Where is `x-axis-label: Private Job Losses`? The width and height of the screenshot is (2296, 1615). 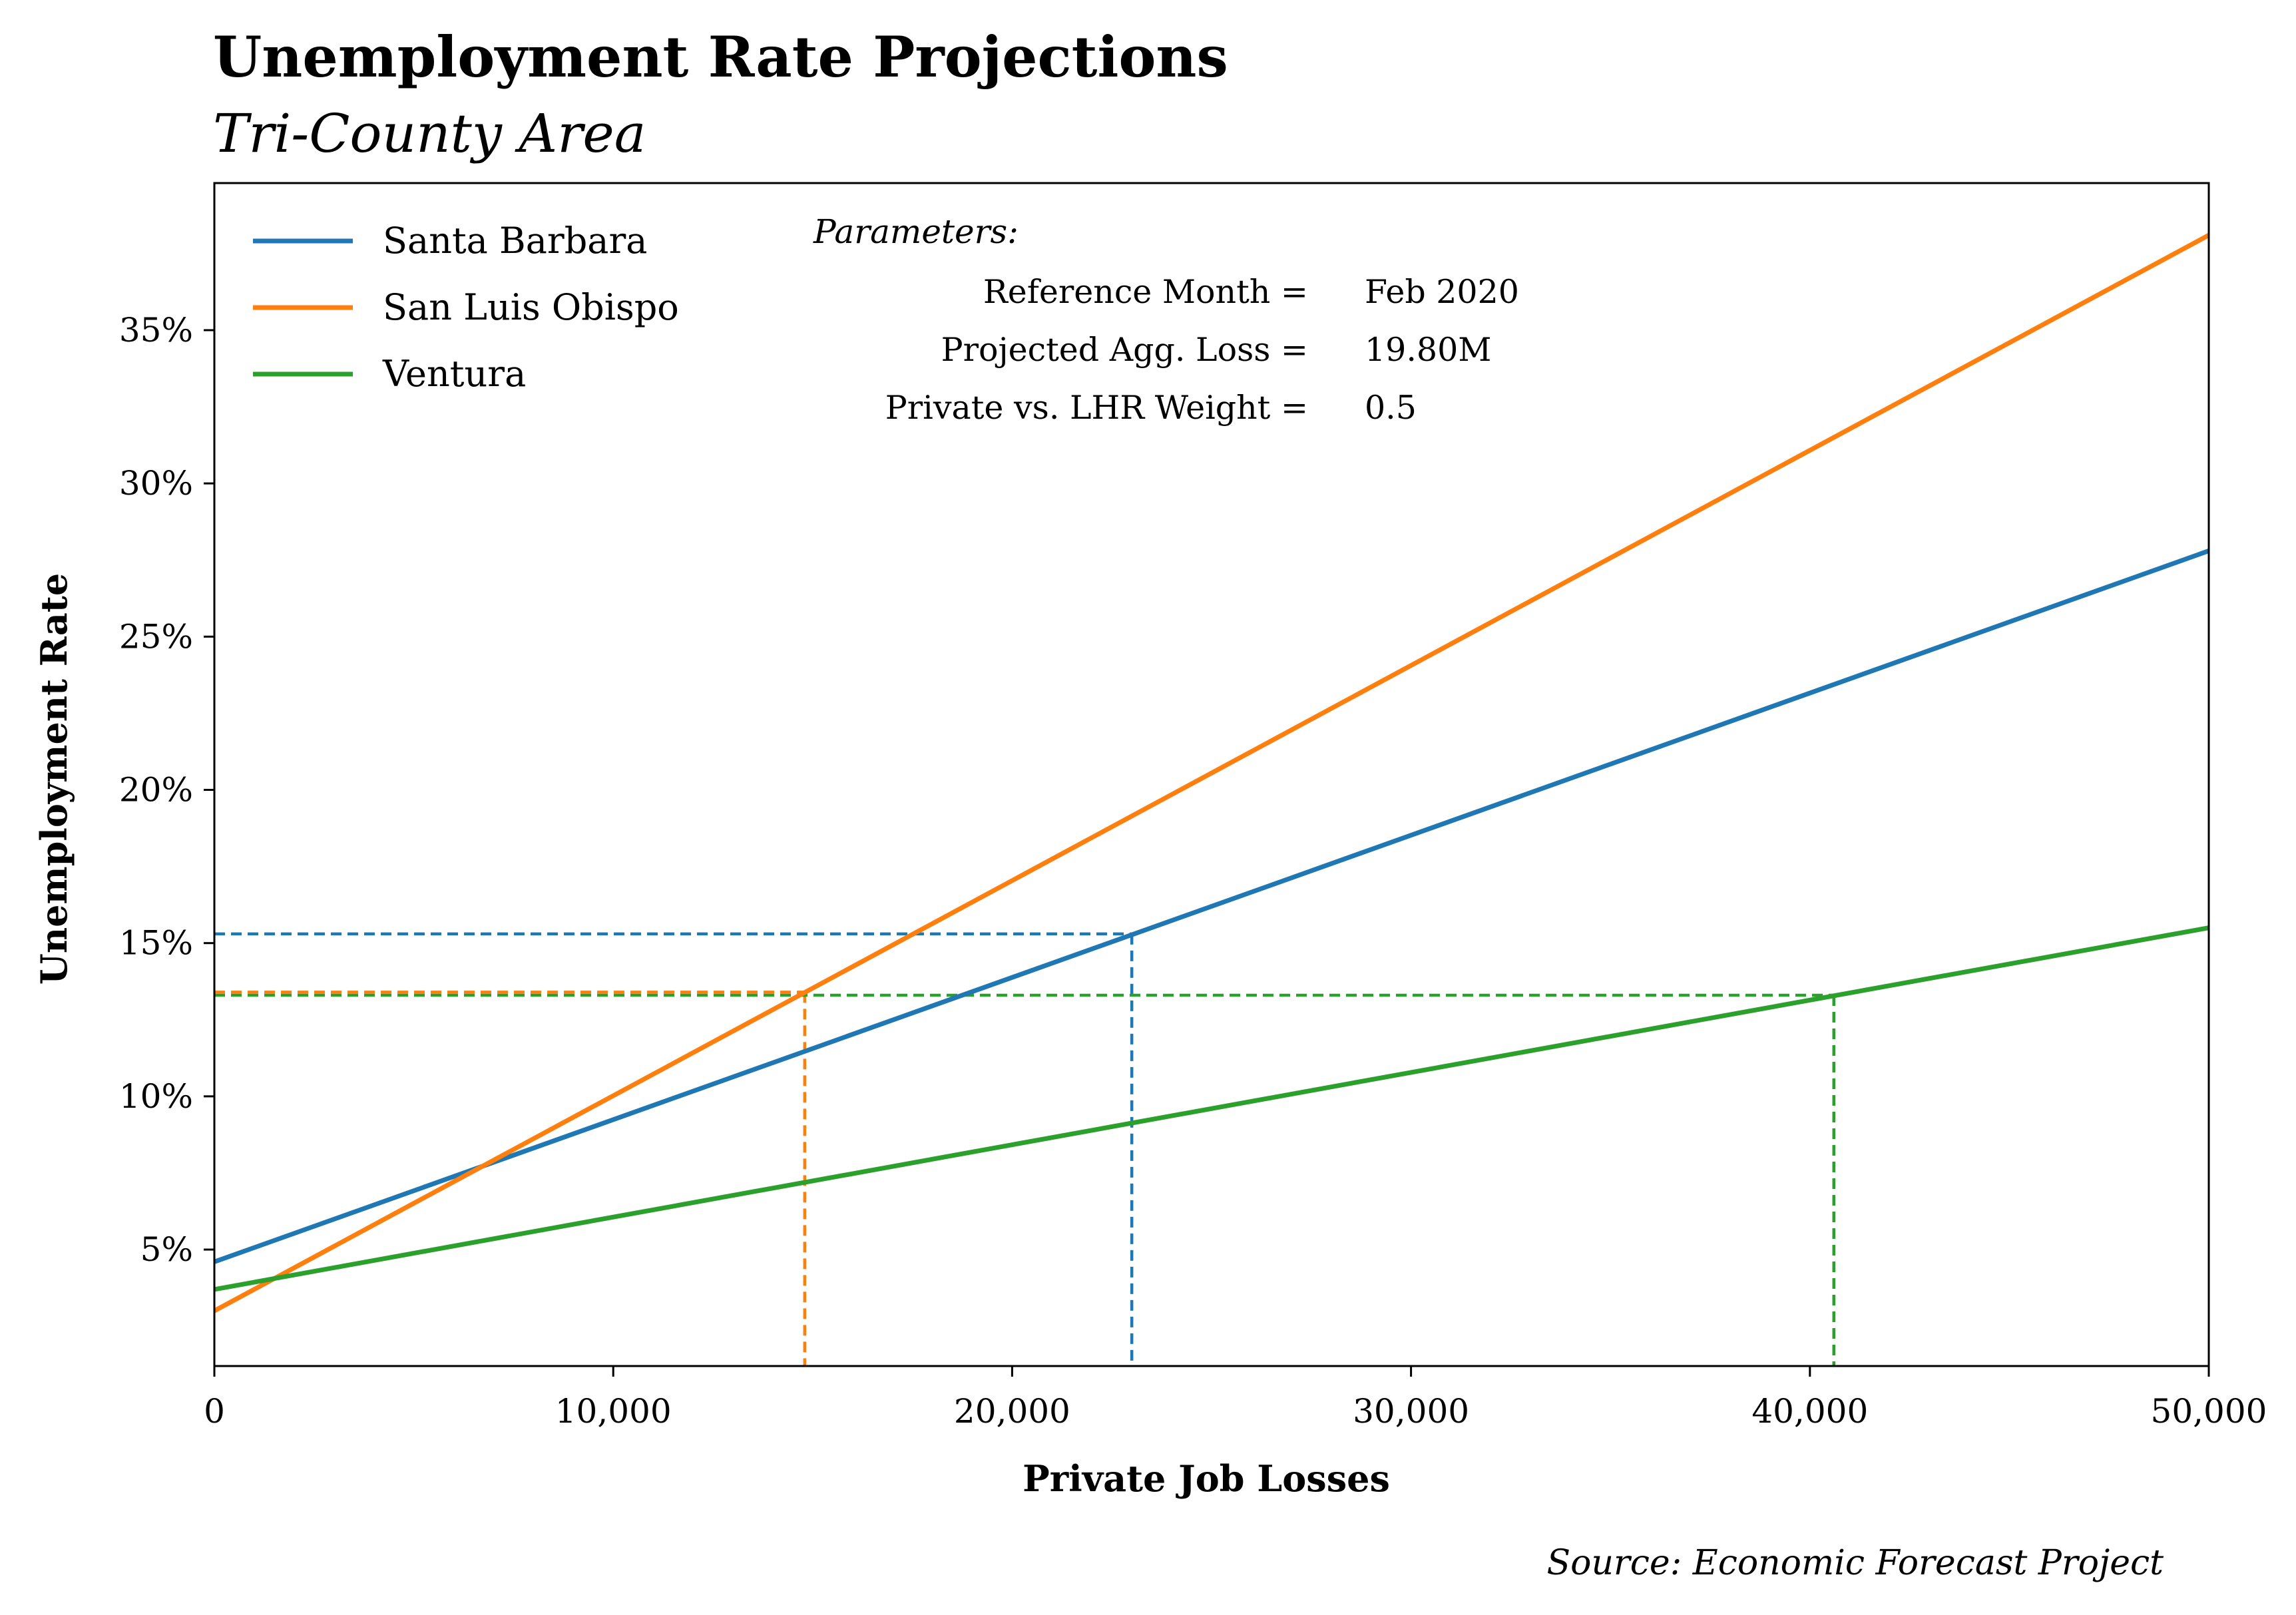
x-axis-label: Private Job Losses is located at coordinates (1206, 1479).